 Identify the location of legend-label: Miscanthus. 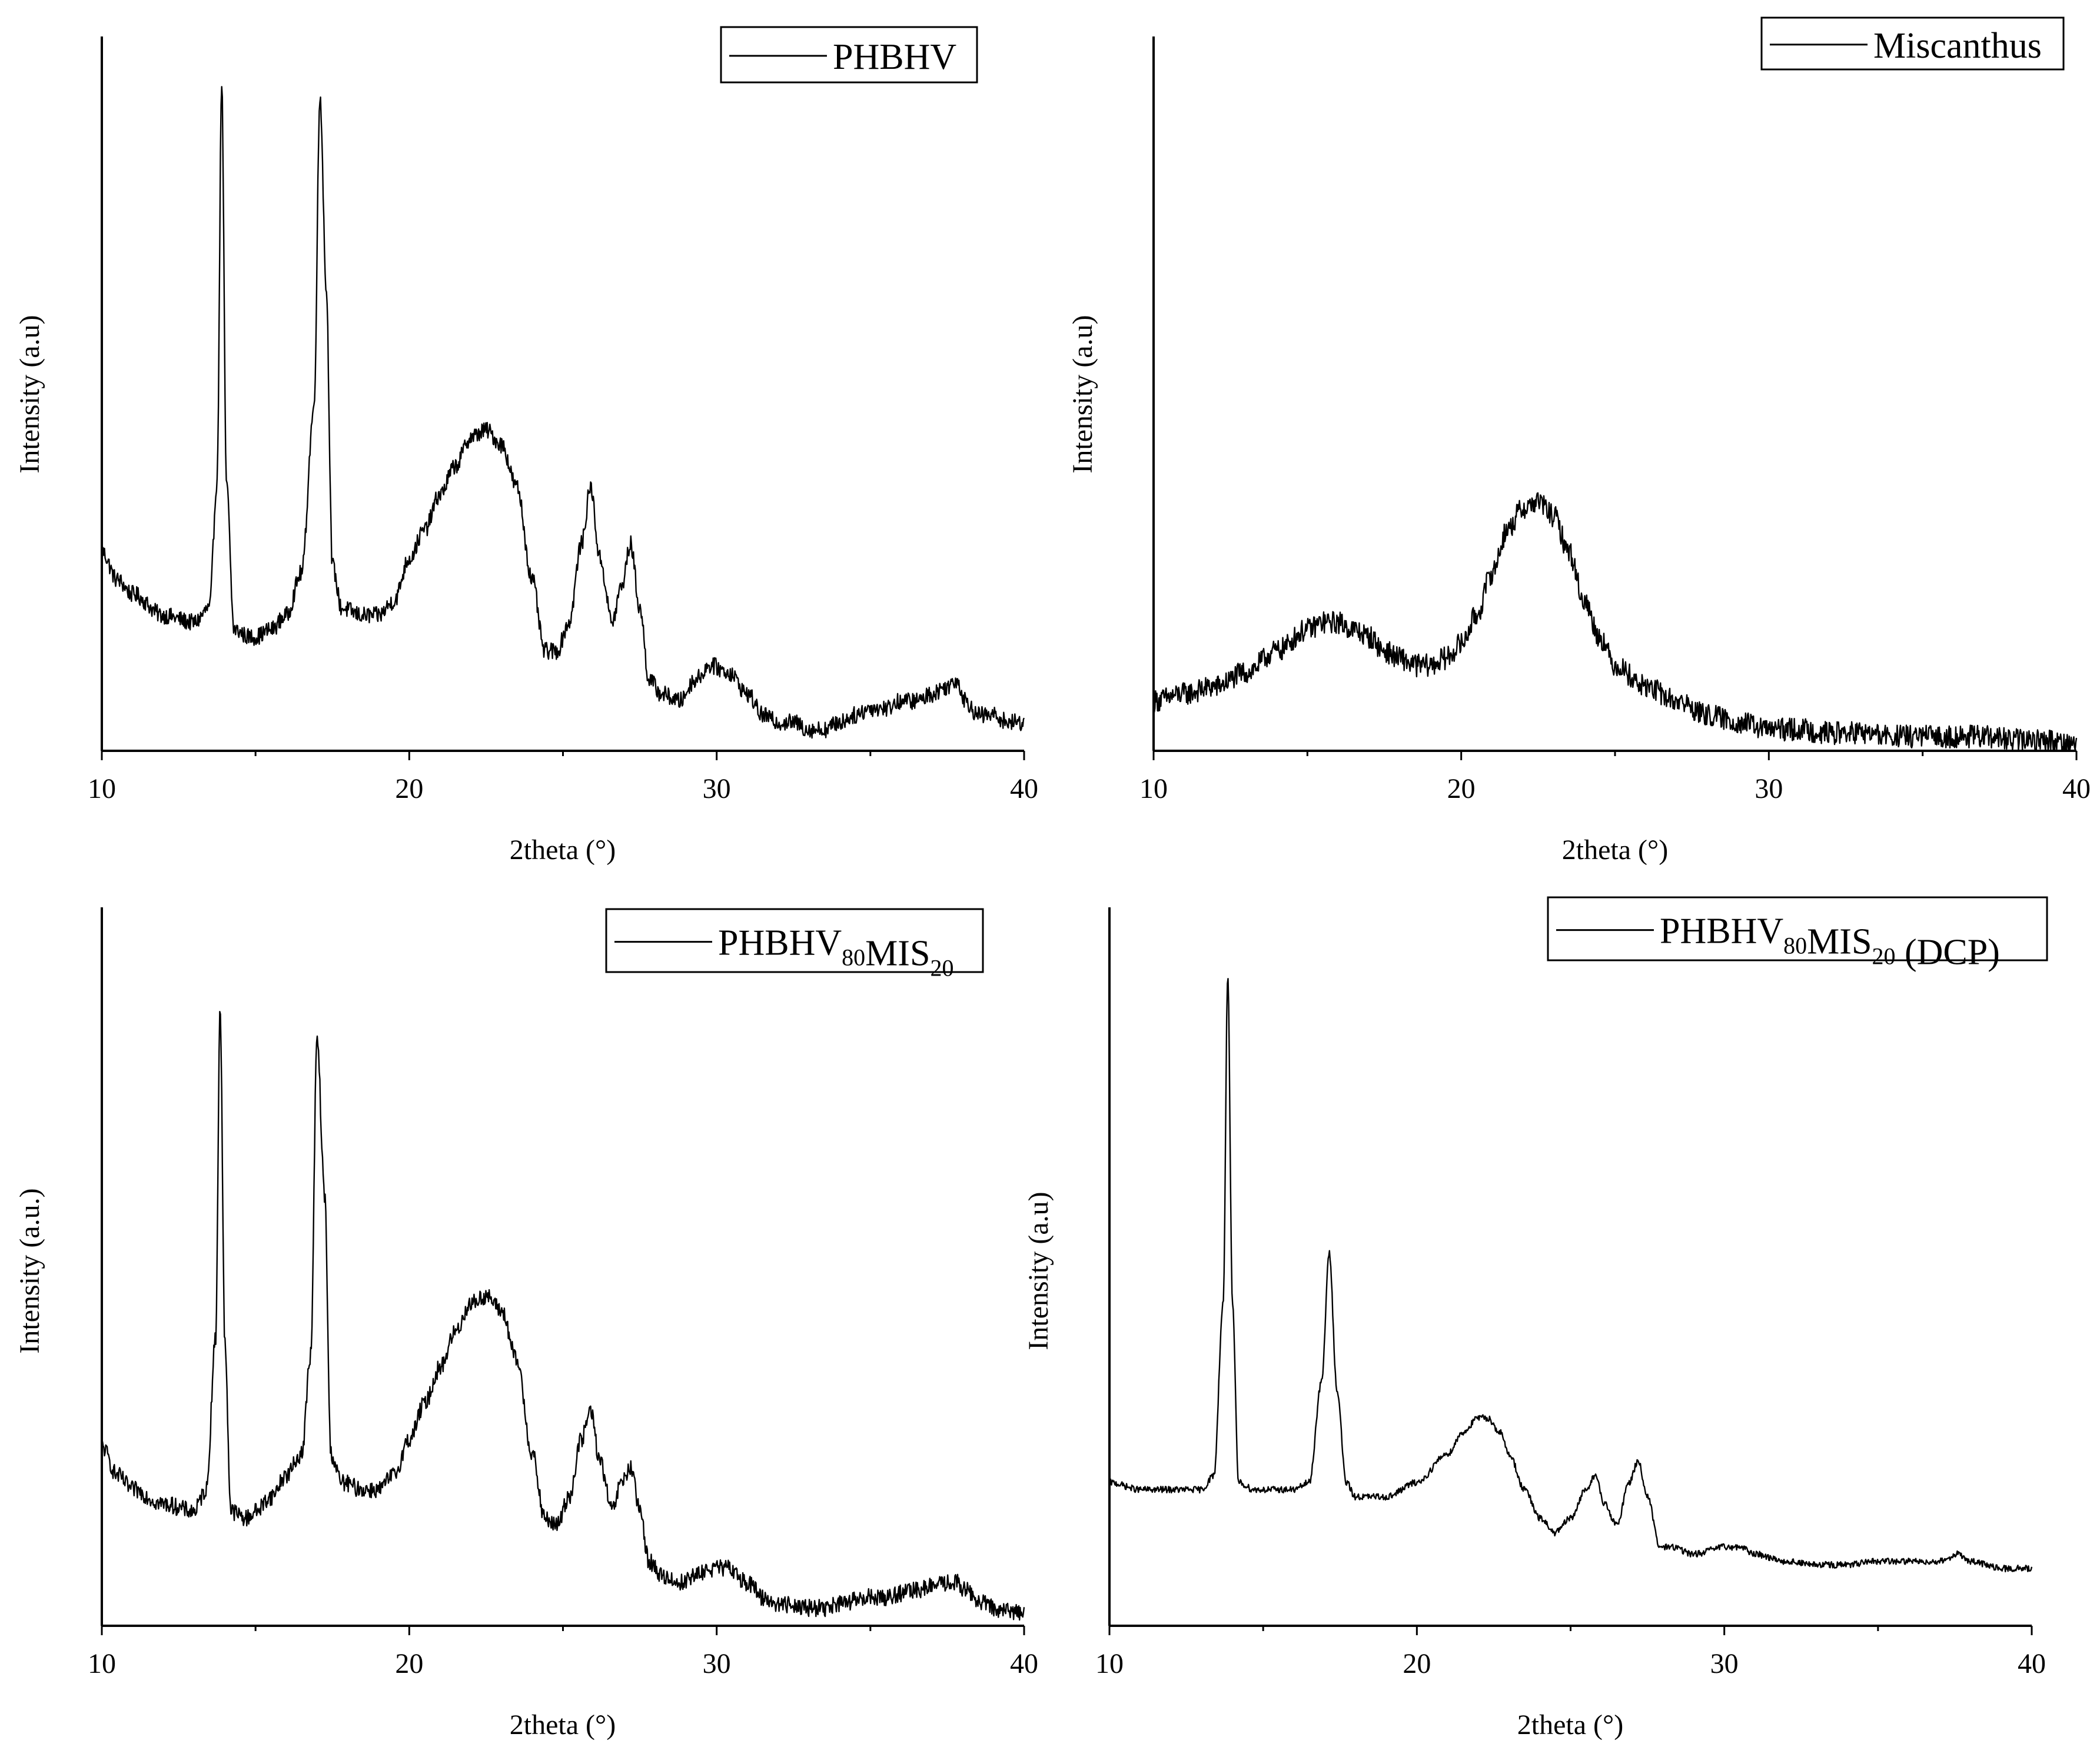
(1957, 46).